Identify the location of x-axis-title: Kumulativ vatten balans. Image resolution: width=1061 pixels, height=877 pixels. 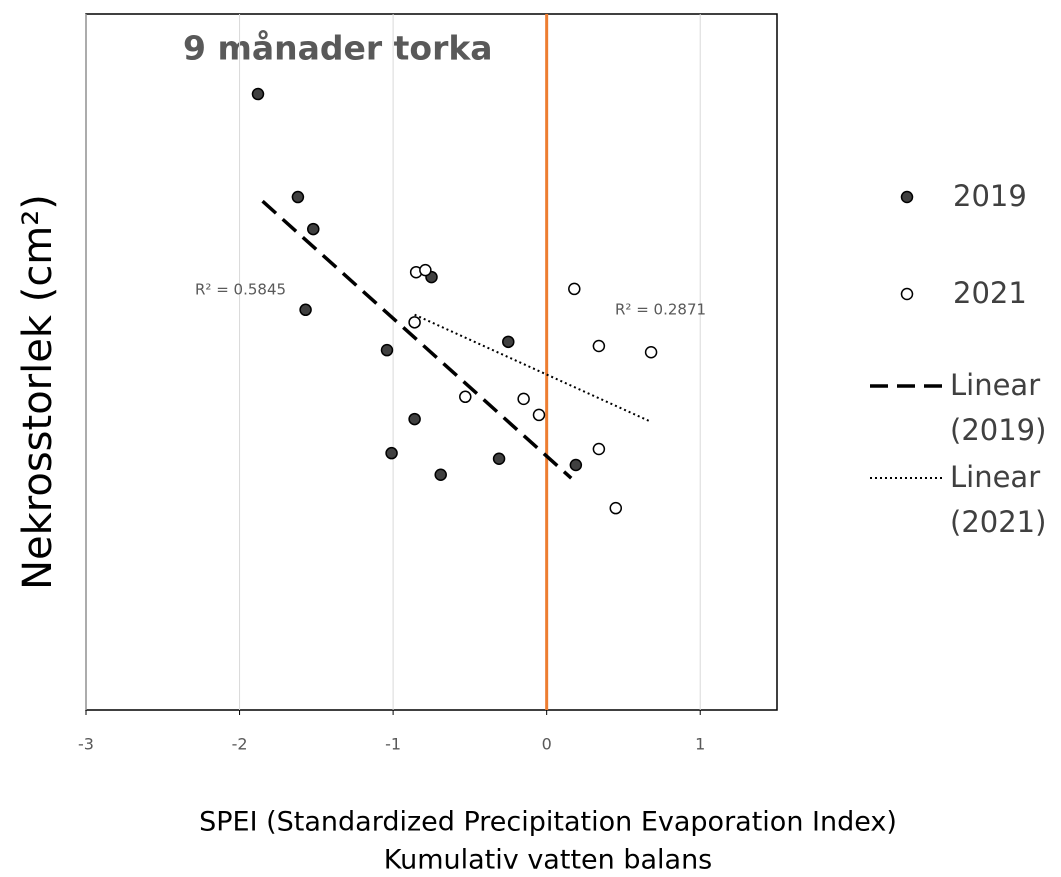
(548, 860).